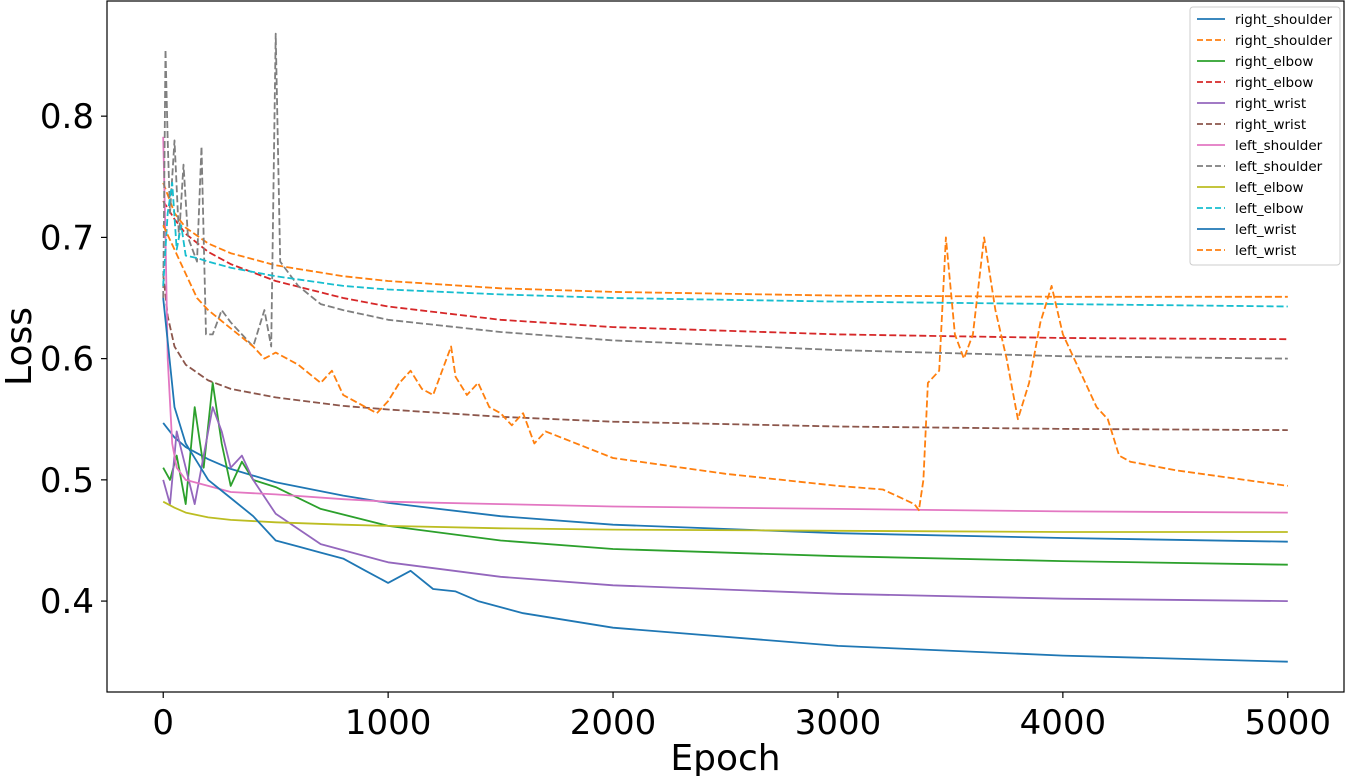 This screenshot has height=776, width=1346. I want to click on x-axis: 0 1000 2000 3000 4000 5000, so click(741, 717).